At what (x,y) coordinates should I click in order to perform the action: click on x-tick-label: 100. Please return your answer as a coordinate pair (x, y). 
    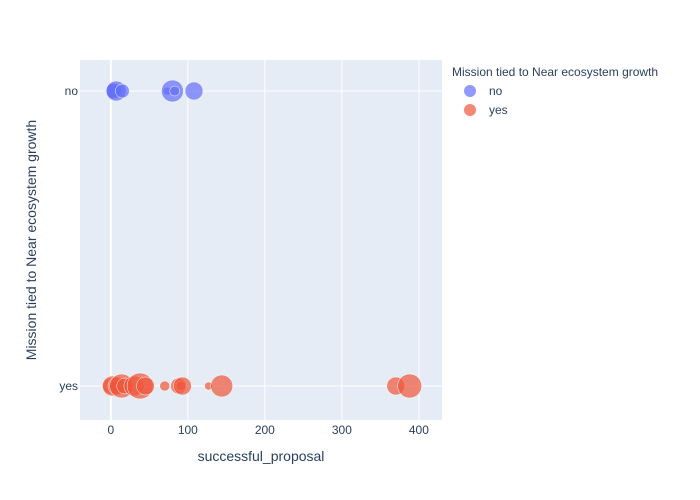
    Looking at the image, I should click on (188, 430).